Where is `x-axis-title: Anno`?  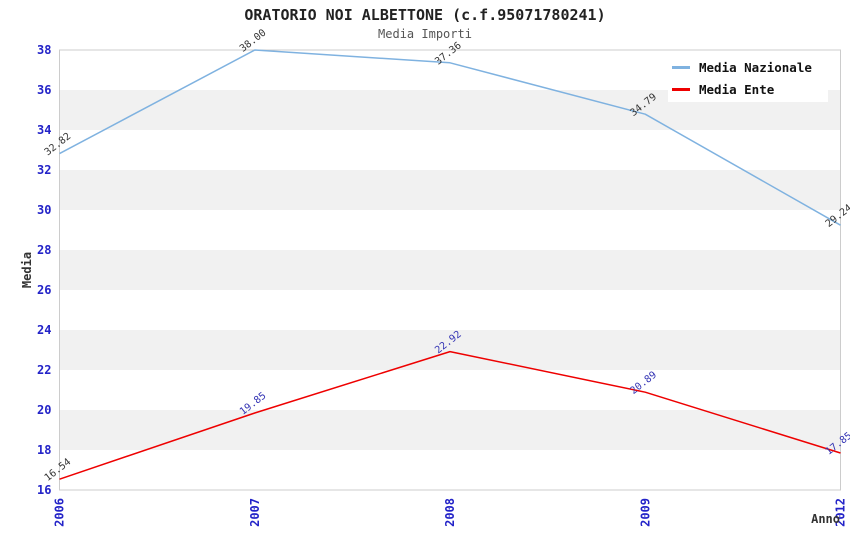 x-axis-title: Anno is located at coordinates (825, 519).